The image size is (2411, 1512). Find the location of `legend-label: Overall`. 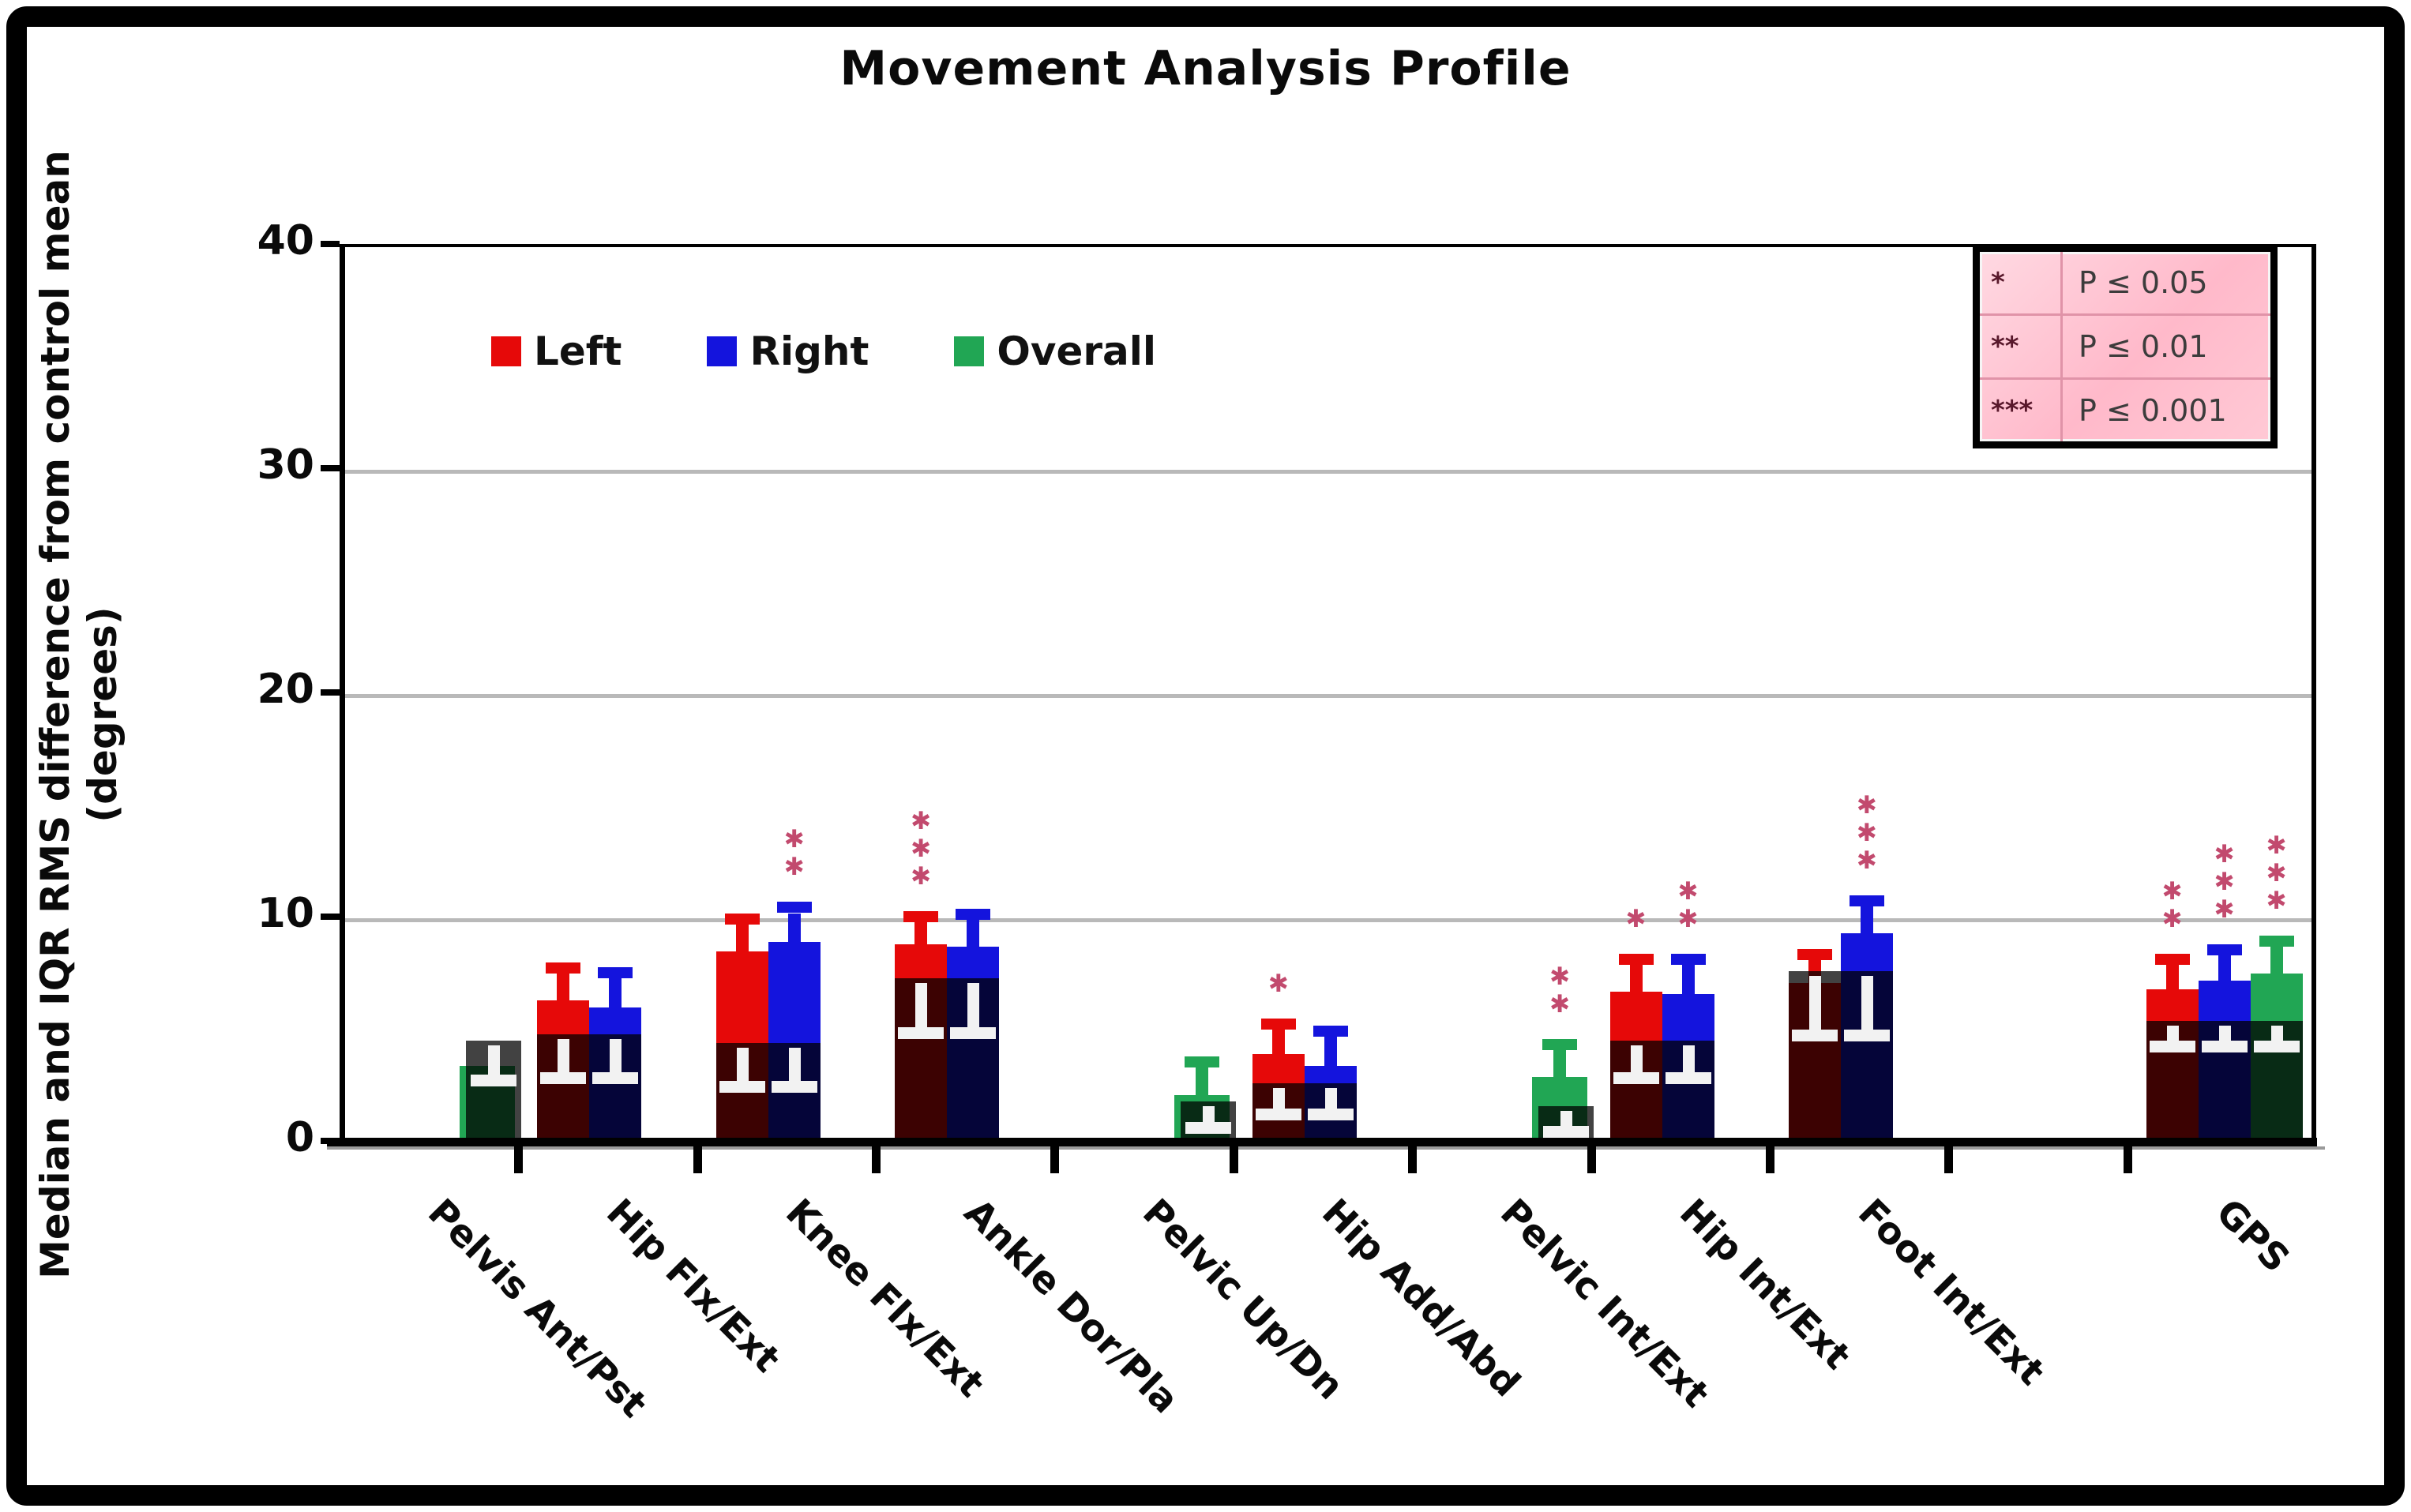

legend-label: Overall is located at coordinates (1077, 351).